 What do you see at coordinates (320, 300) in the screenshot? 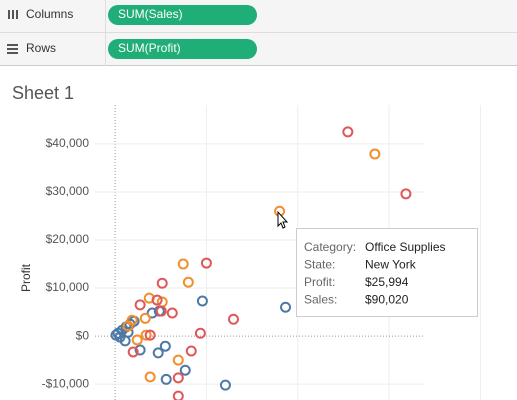
I see `tooltip-key: Sales:` at bounding box center [320, 300].